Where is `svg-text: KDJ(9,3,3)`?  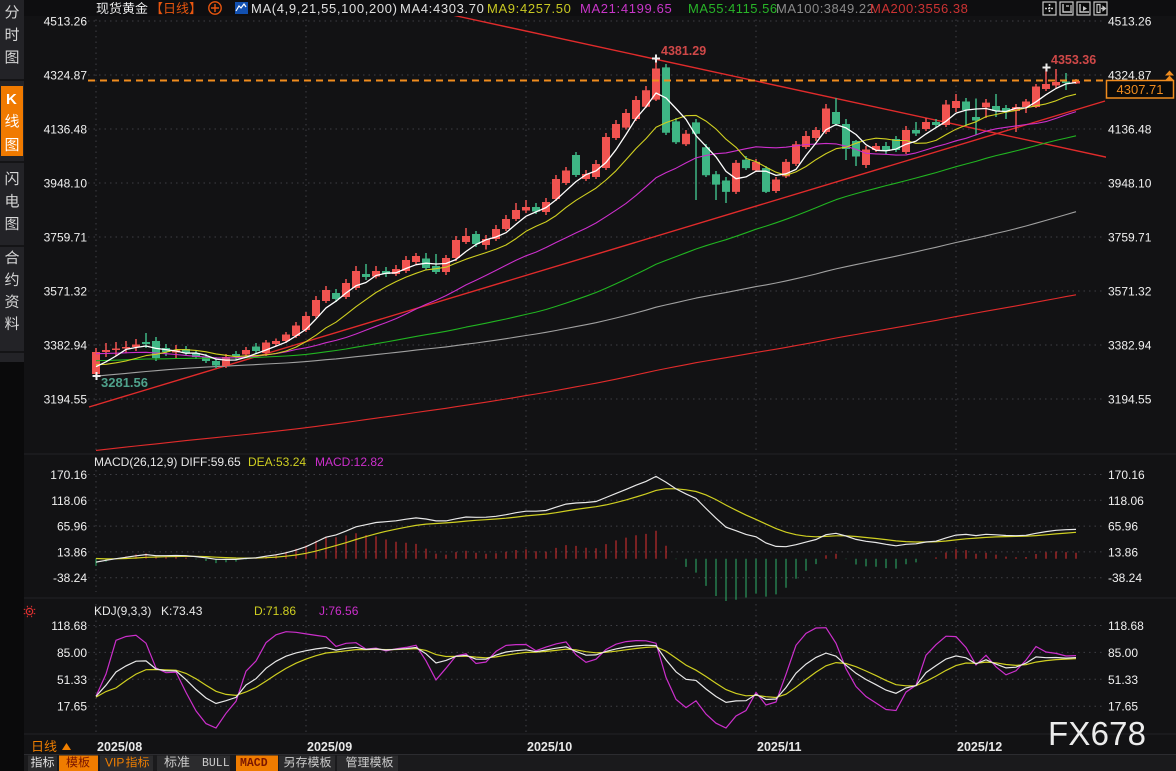 svg-text: KDJ(9,3,3) is located at coordinates (122, 611).